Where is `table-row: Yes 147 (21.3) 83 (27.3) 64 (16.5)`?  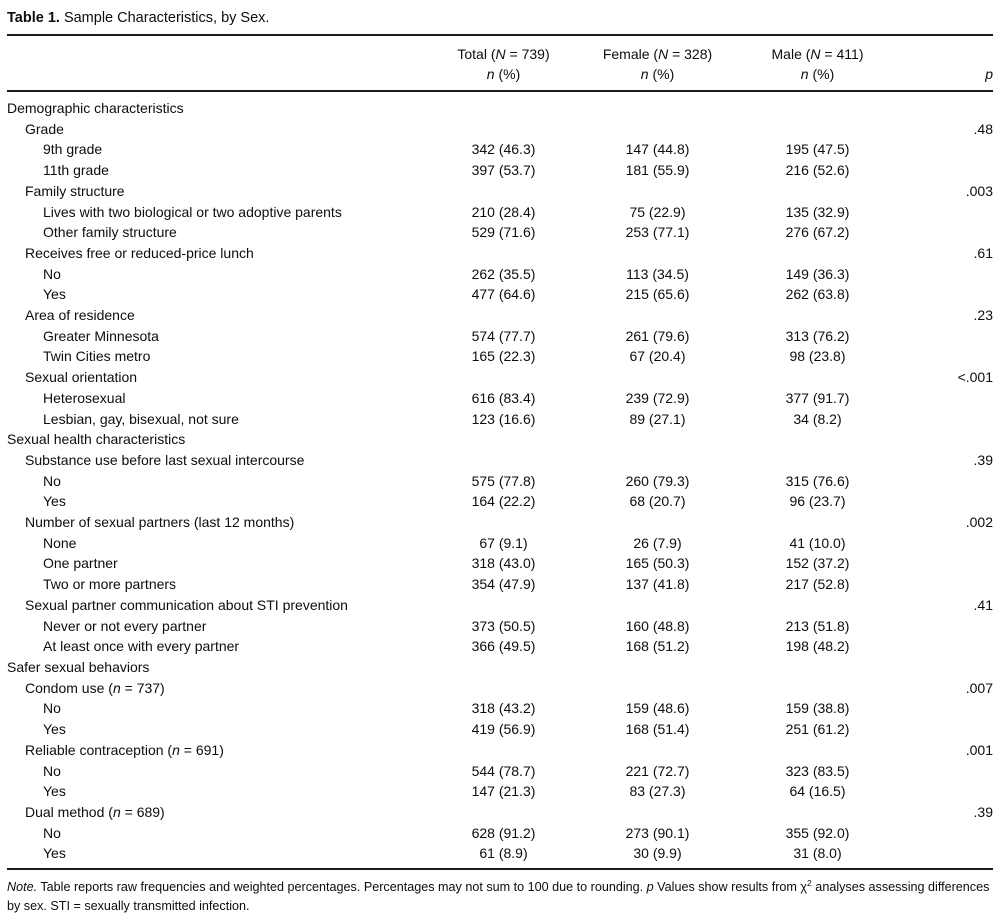 table-row: Yes 147 (21.3) 83 (27.3) 64 (16.5) is located at coordinates (500, 791).